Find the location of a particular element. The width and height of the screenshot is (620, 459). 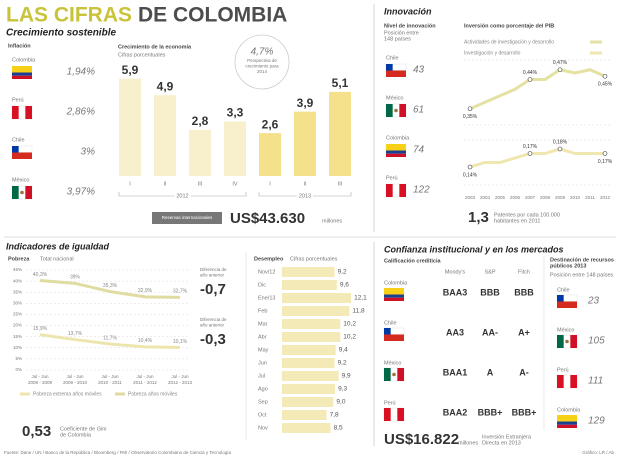

column-header: S&P is located at coordinates (489, 272).